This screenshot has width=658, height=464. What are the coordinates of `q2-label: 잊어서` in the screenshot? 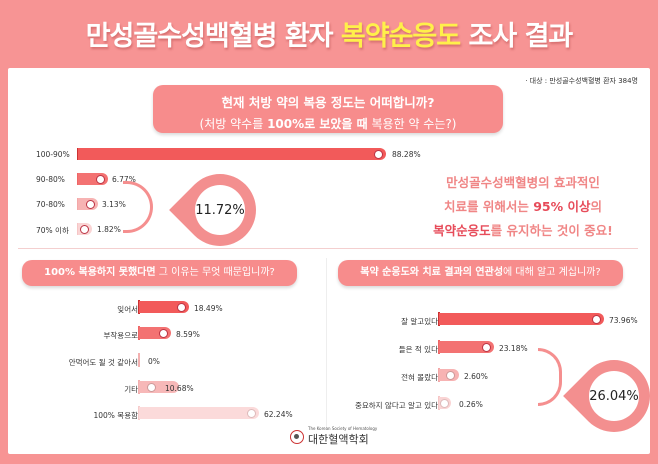 It's located at (127, 309).